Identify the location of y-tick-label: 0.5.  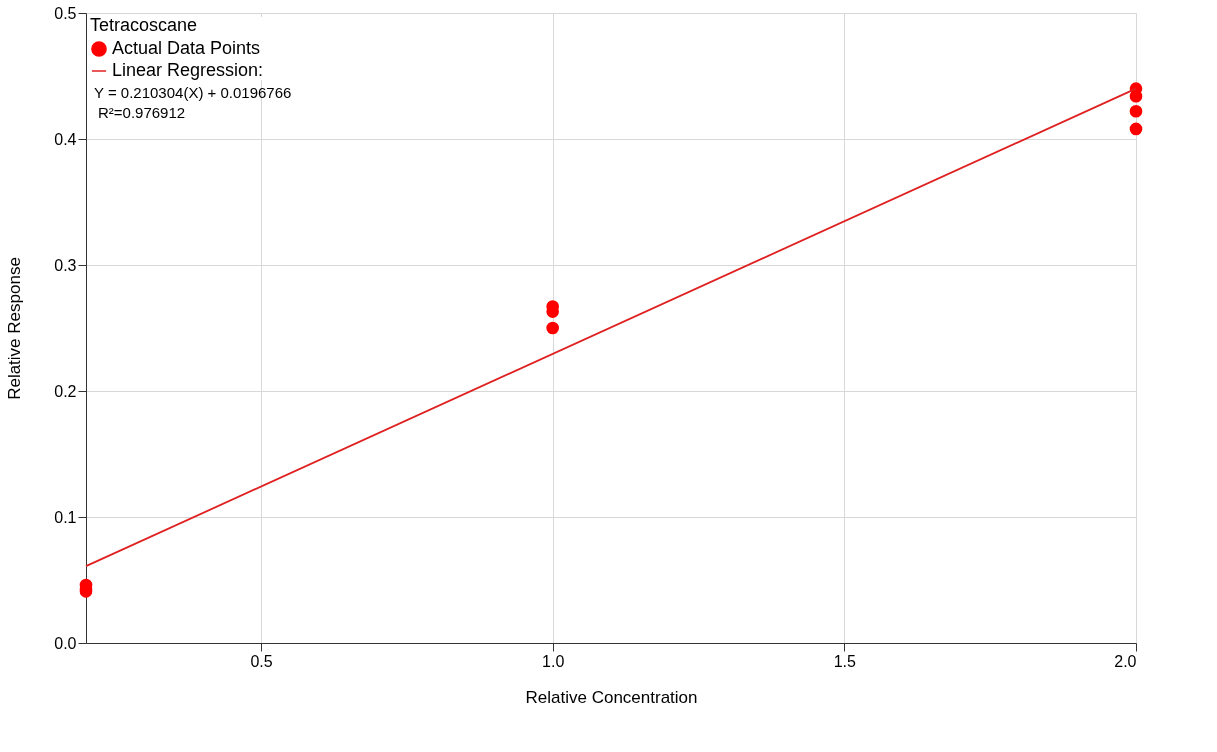
(65, 13).